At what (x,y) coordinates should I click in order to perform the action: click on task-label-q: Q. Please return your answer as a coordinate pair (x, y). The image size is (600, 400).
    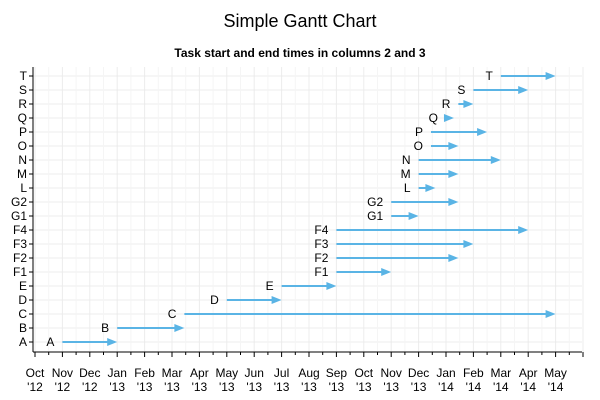
    Looking at the image, I should click on (433, 118).